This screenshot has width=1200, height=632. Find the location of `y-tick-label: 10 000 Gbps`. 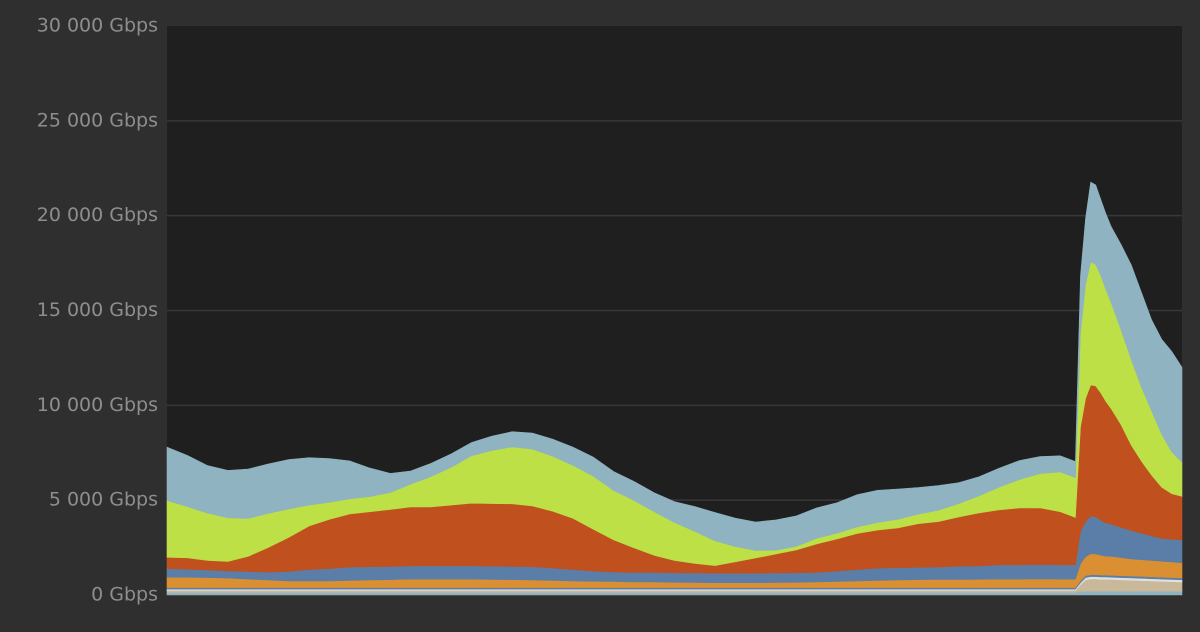

y-tick-label: 10 000 Gbps is located at coordinates (97, 405).